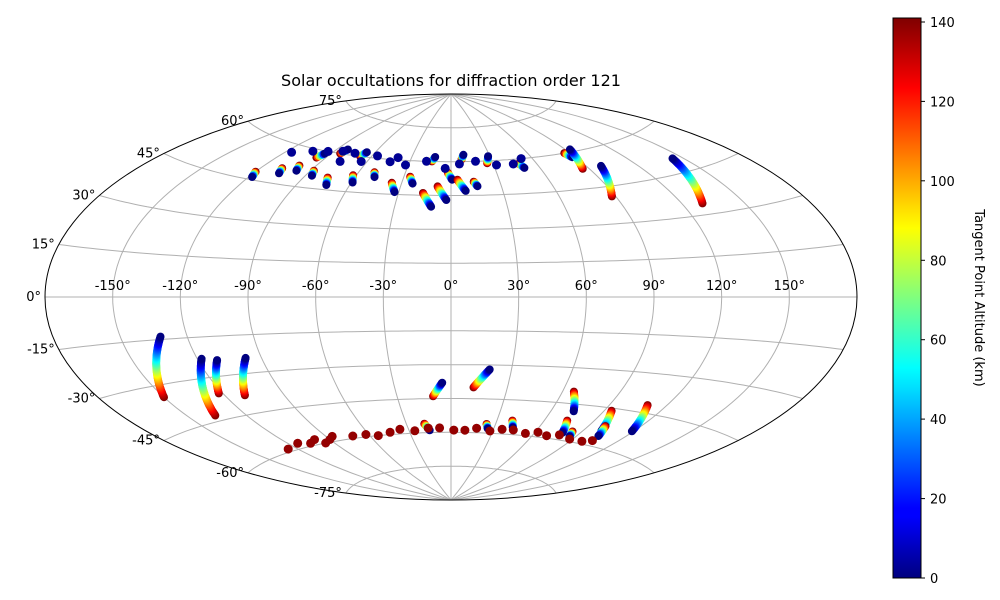 Image resolution: width=1000 pixels, height=600 pixels. I want to click on longitude-tick-label: 0°, so click(451, 286).